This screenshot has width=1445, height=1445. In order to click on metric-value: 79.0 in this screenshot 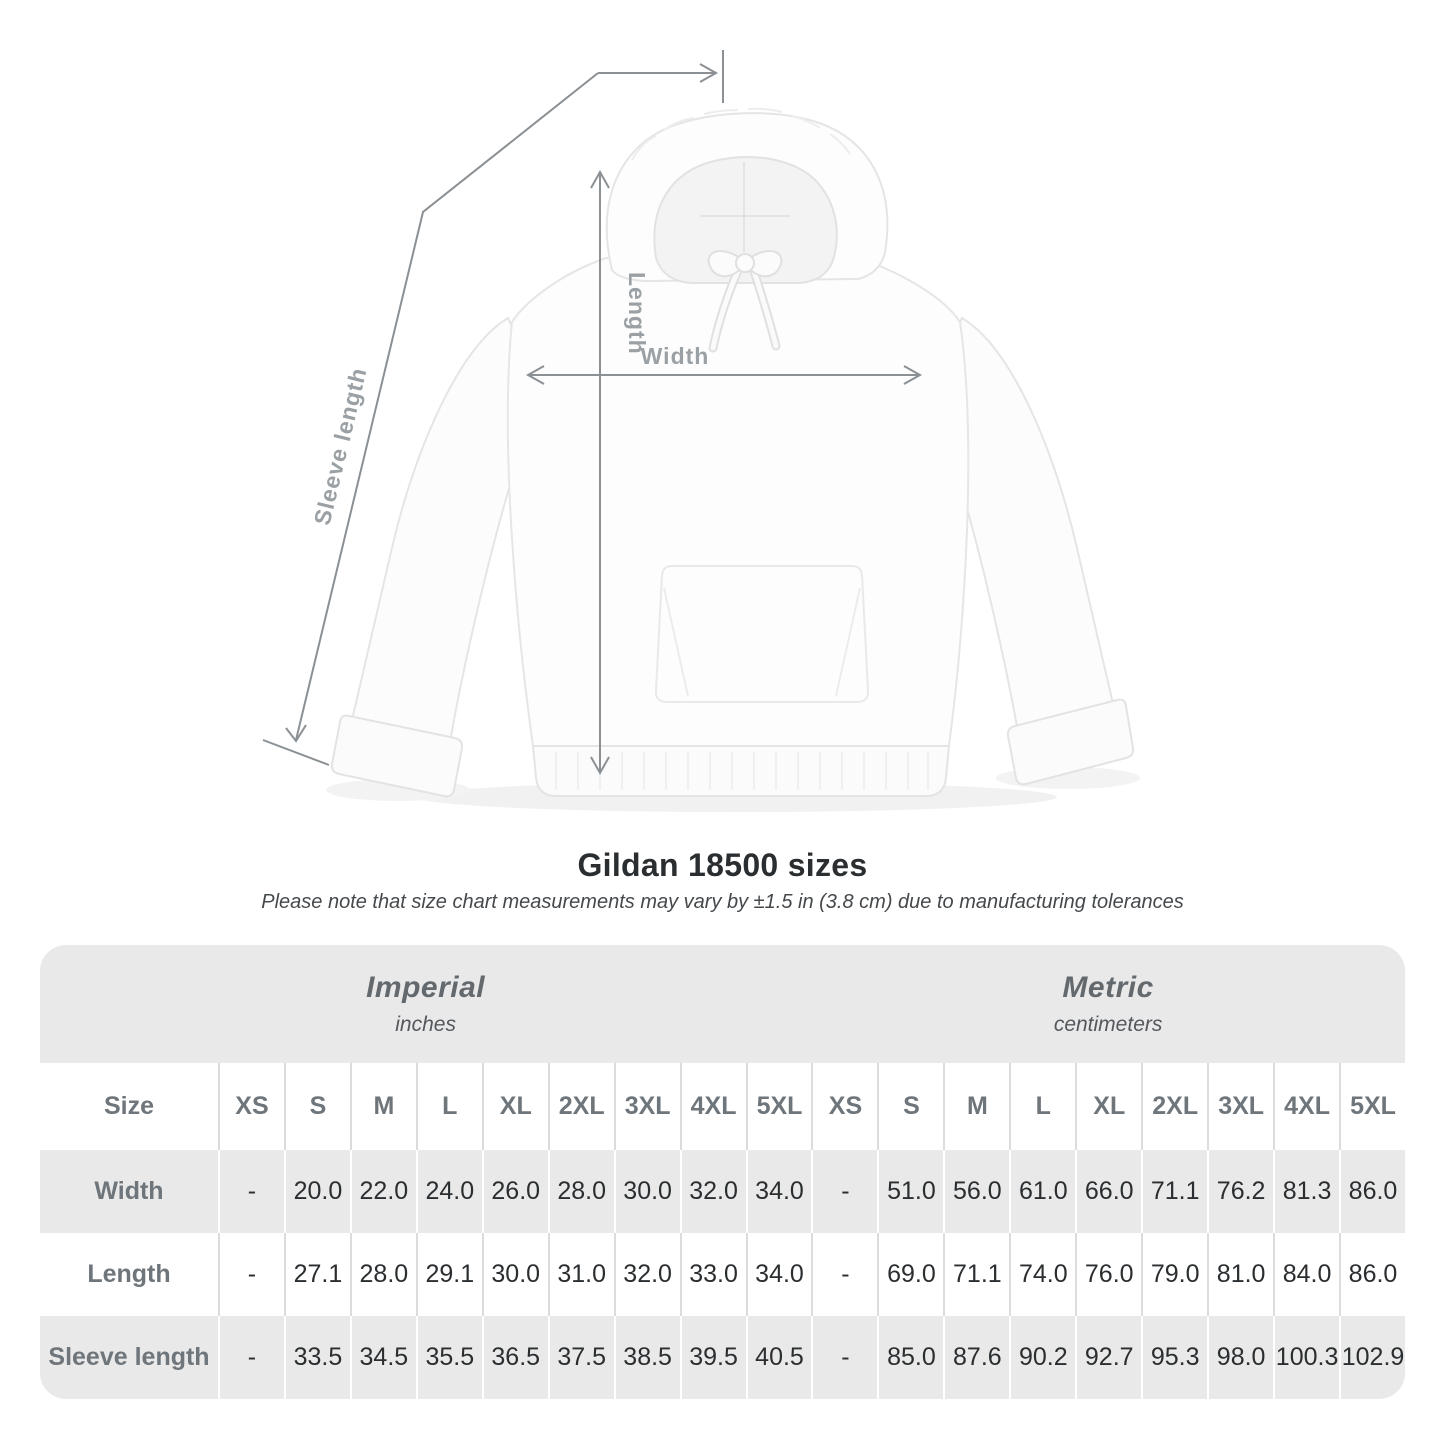, I will do `click(1174, 1274)`.